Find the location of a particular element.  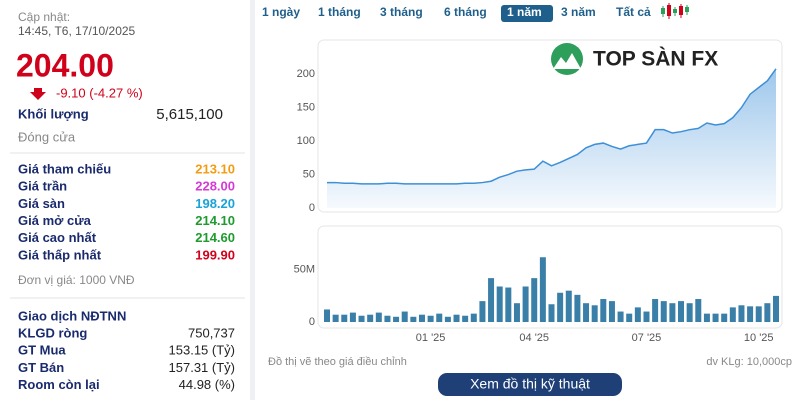

button-label: Xem đồ thị kỹ thuật is located at coordinates (530, 384).